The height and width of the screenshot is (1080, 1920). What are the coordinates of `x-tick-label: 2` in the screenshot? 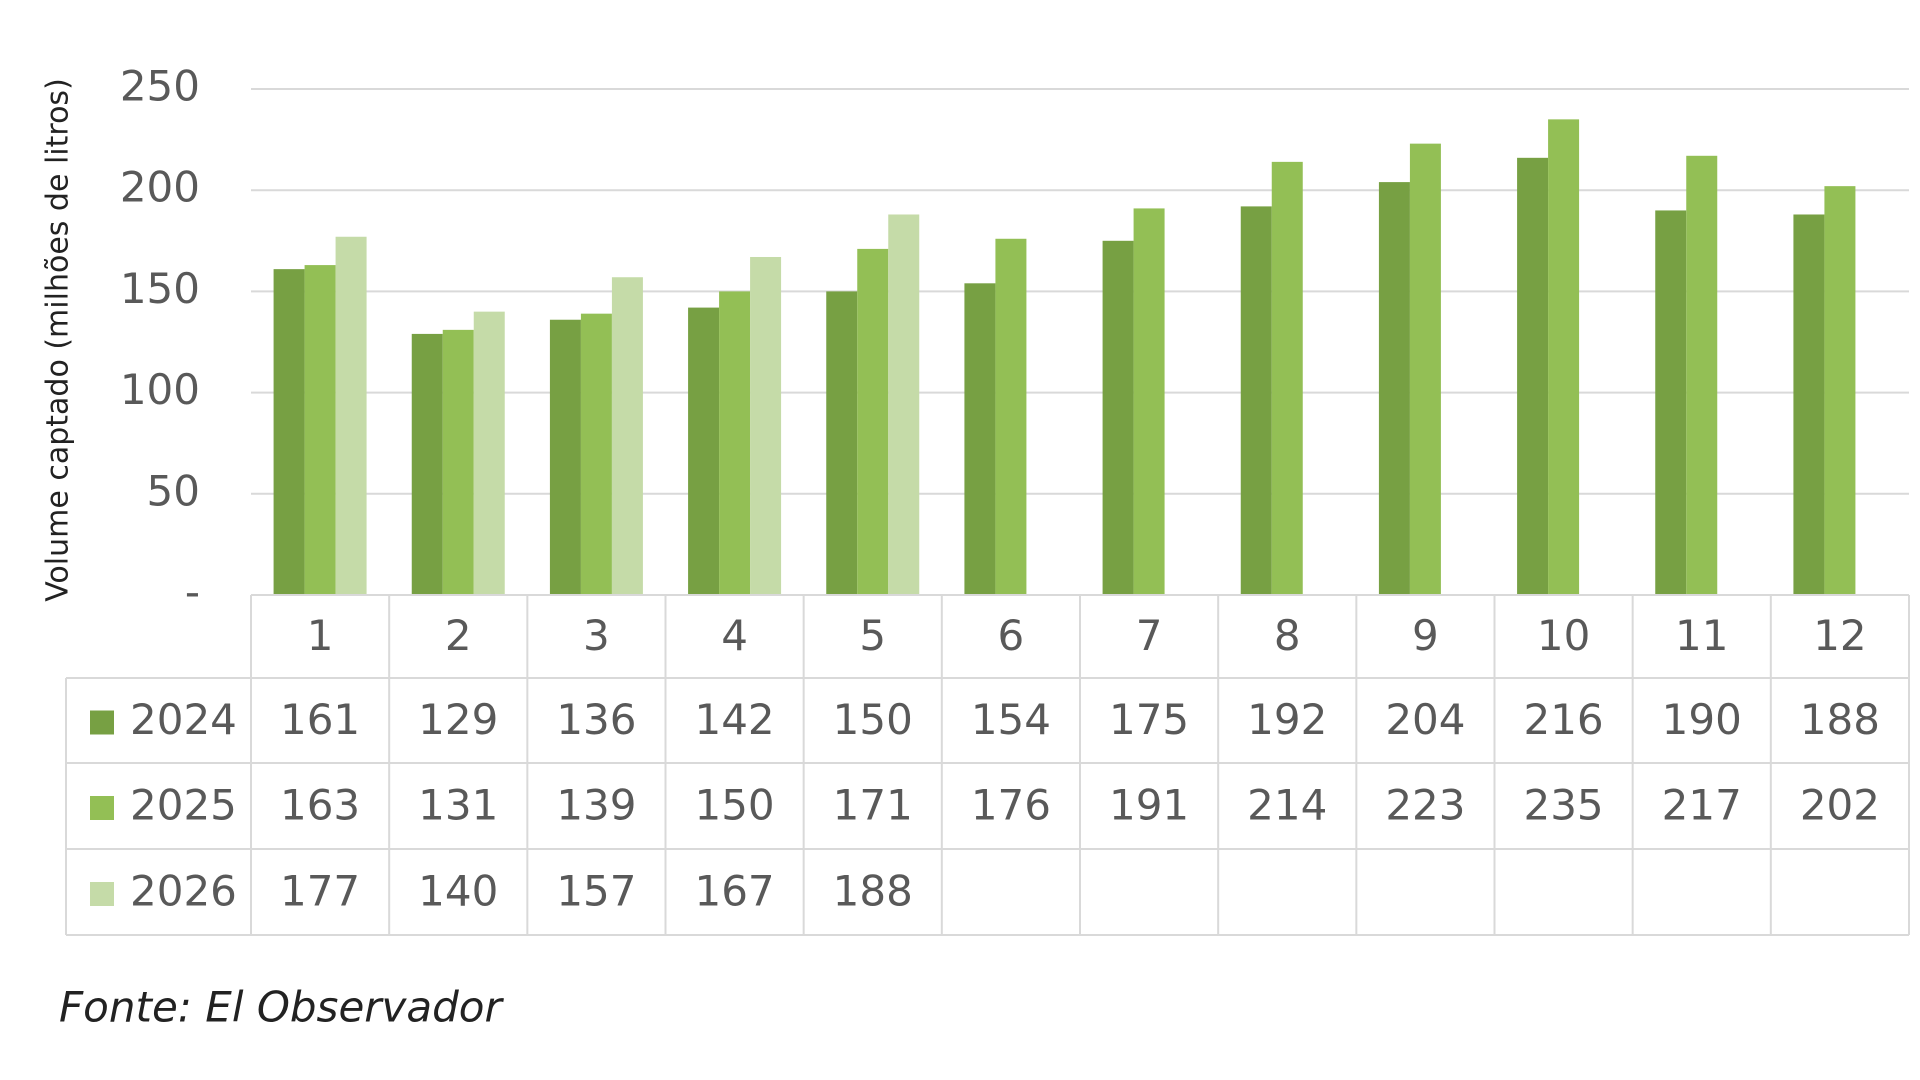 It's located at (458, 635).